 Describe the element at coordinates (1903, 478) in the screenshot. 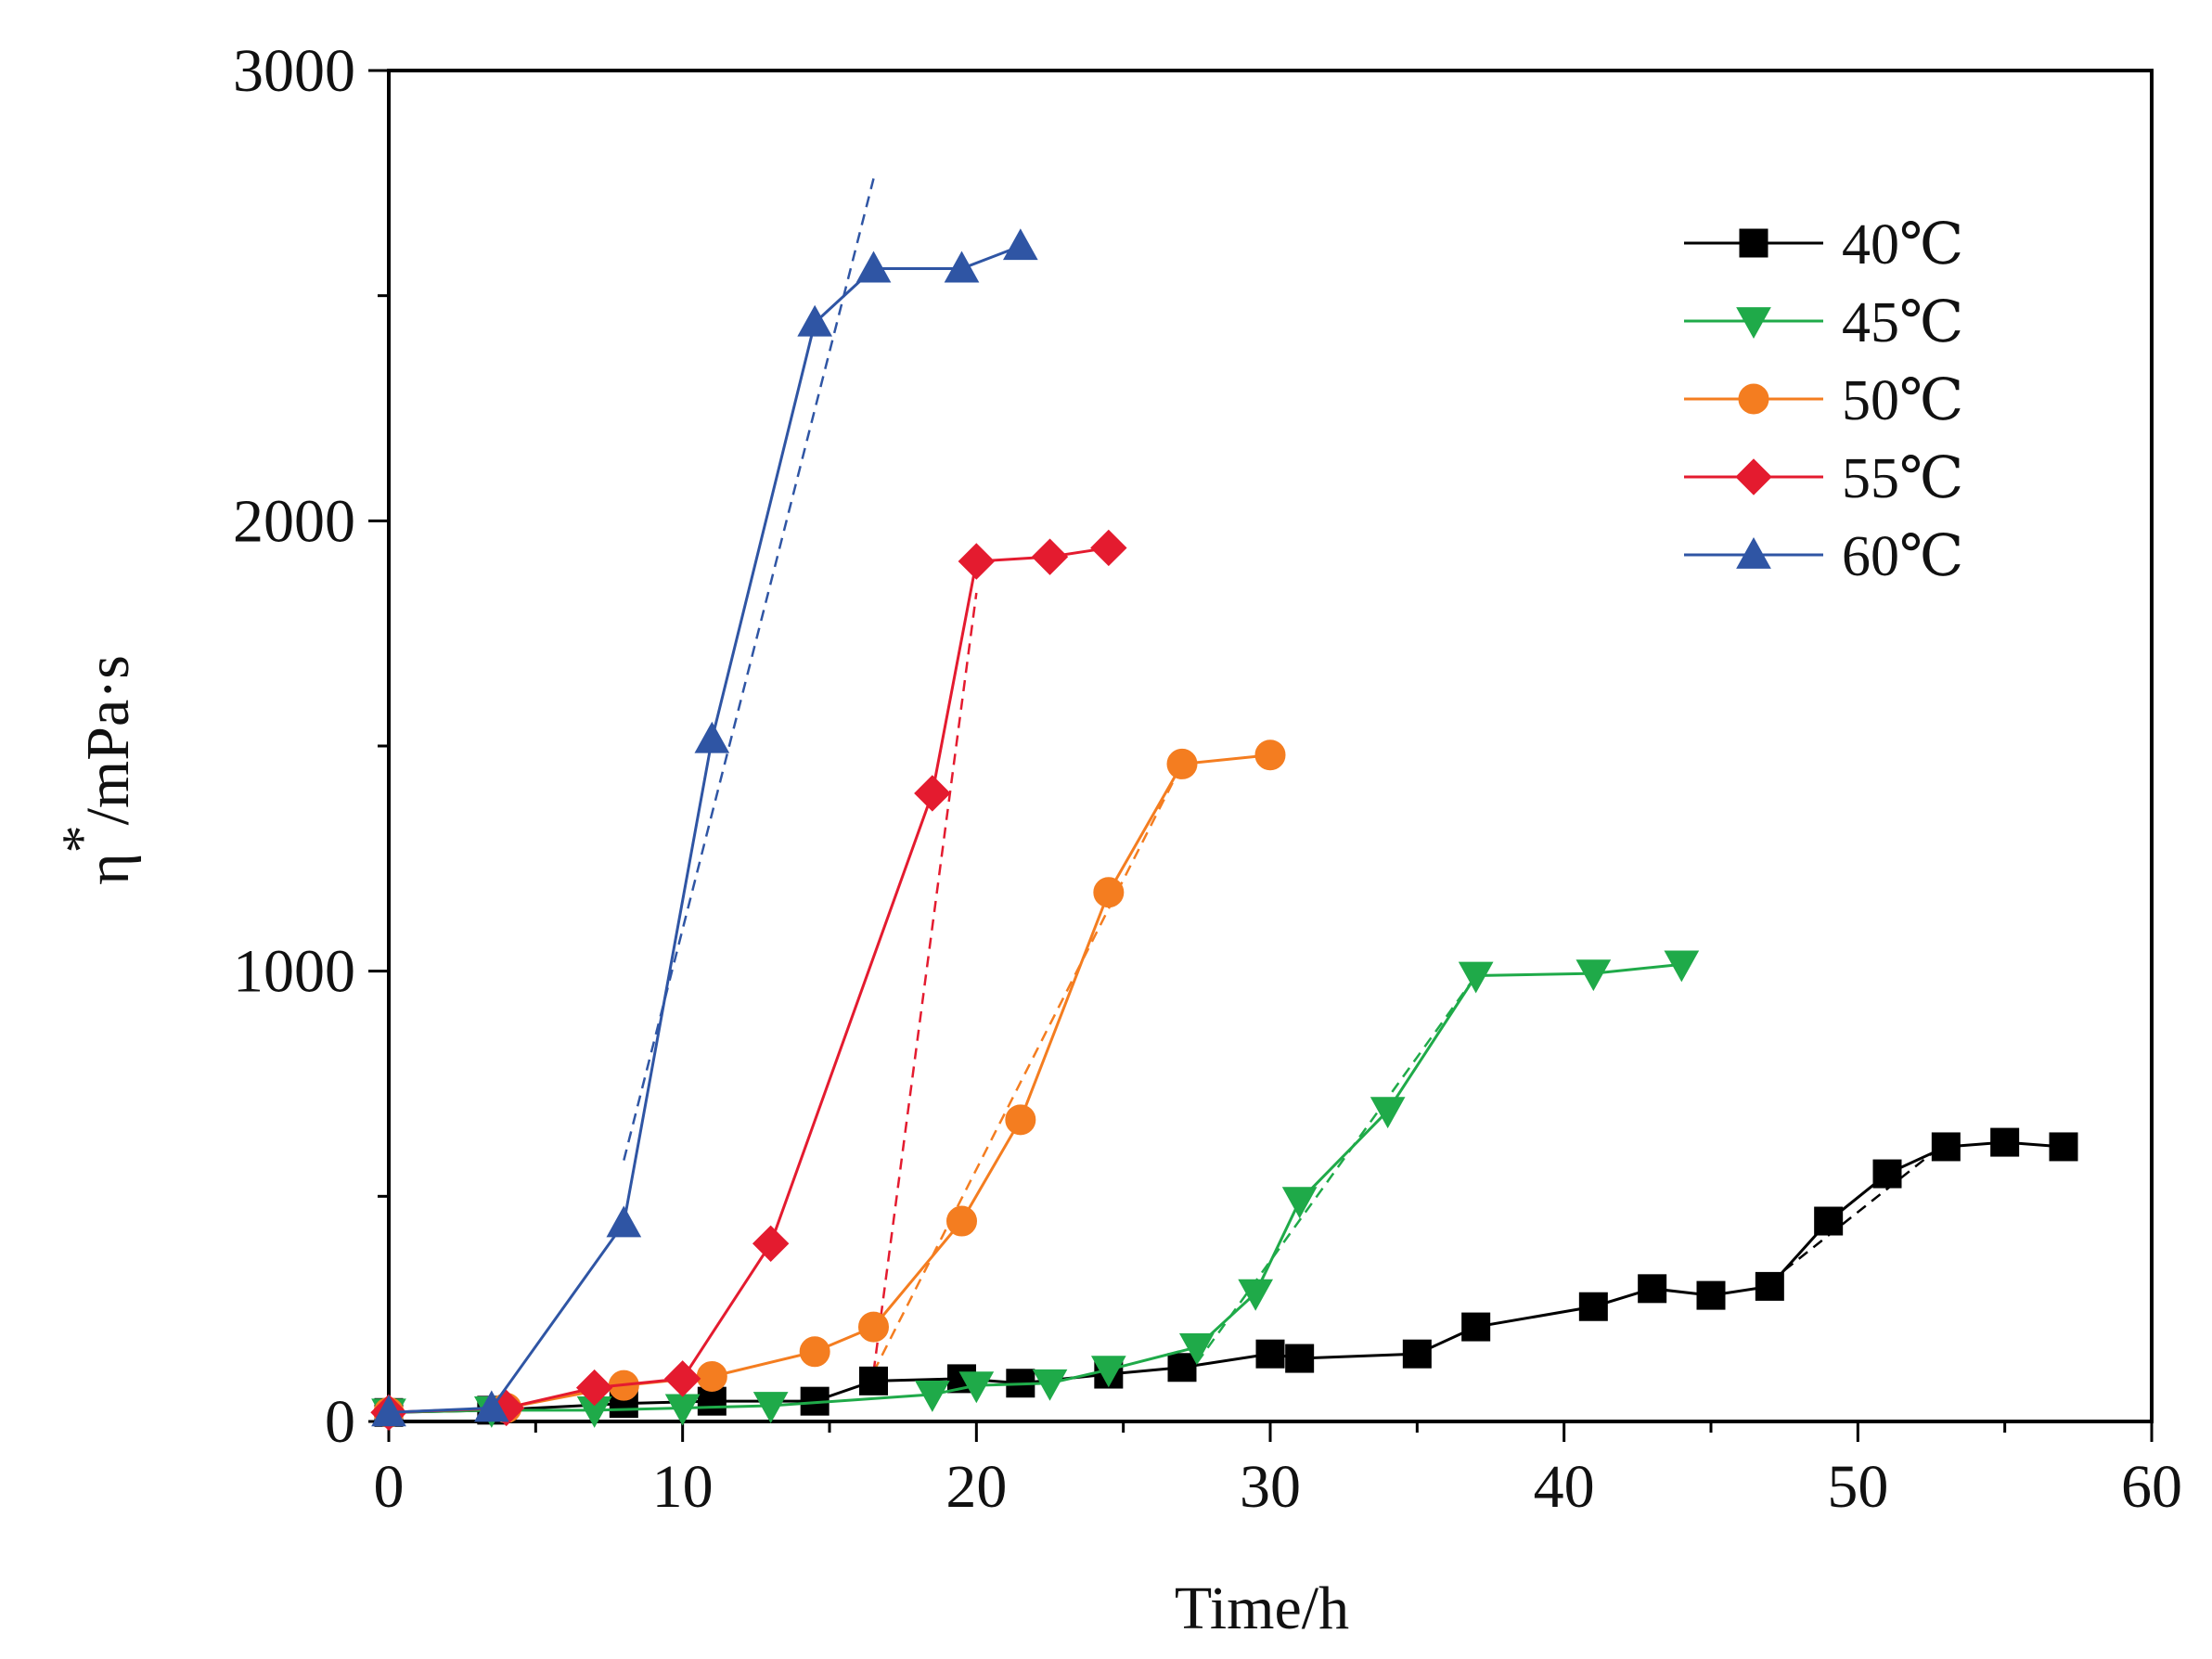

I see `legend-label: 55℃` at that location.